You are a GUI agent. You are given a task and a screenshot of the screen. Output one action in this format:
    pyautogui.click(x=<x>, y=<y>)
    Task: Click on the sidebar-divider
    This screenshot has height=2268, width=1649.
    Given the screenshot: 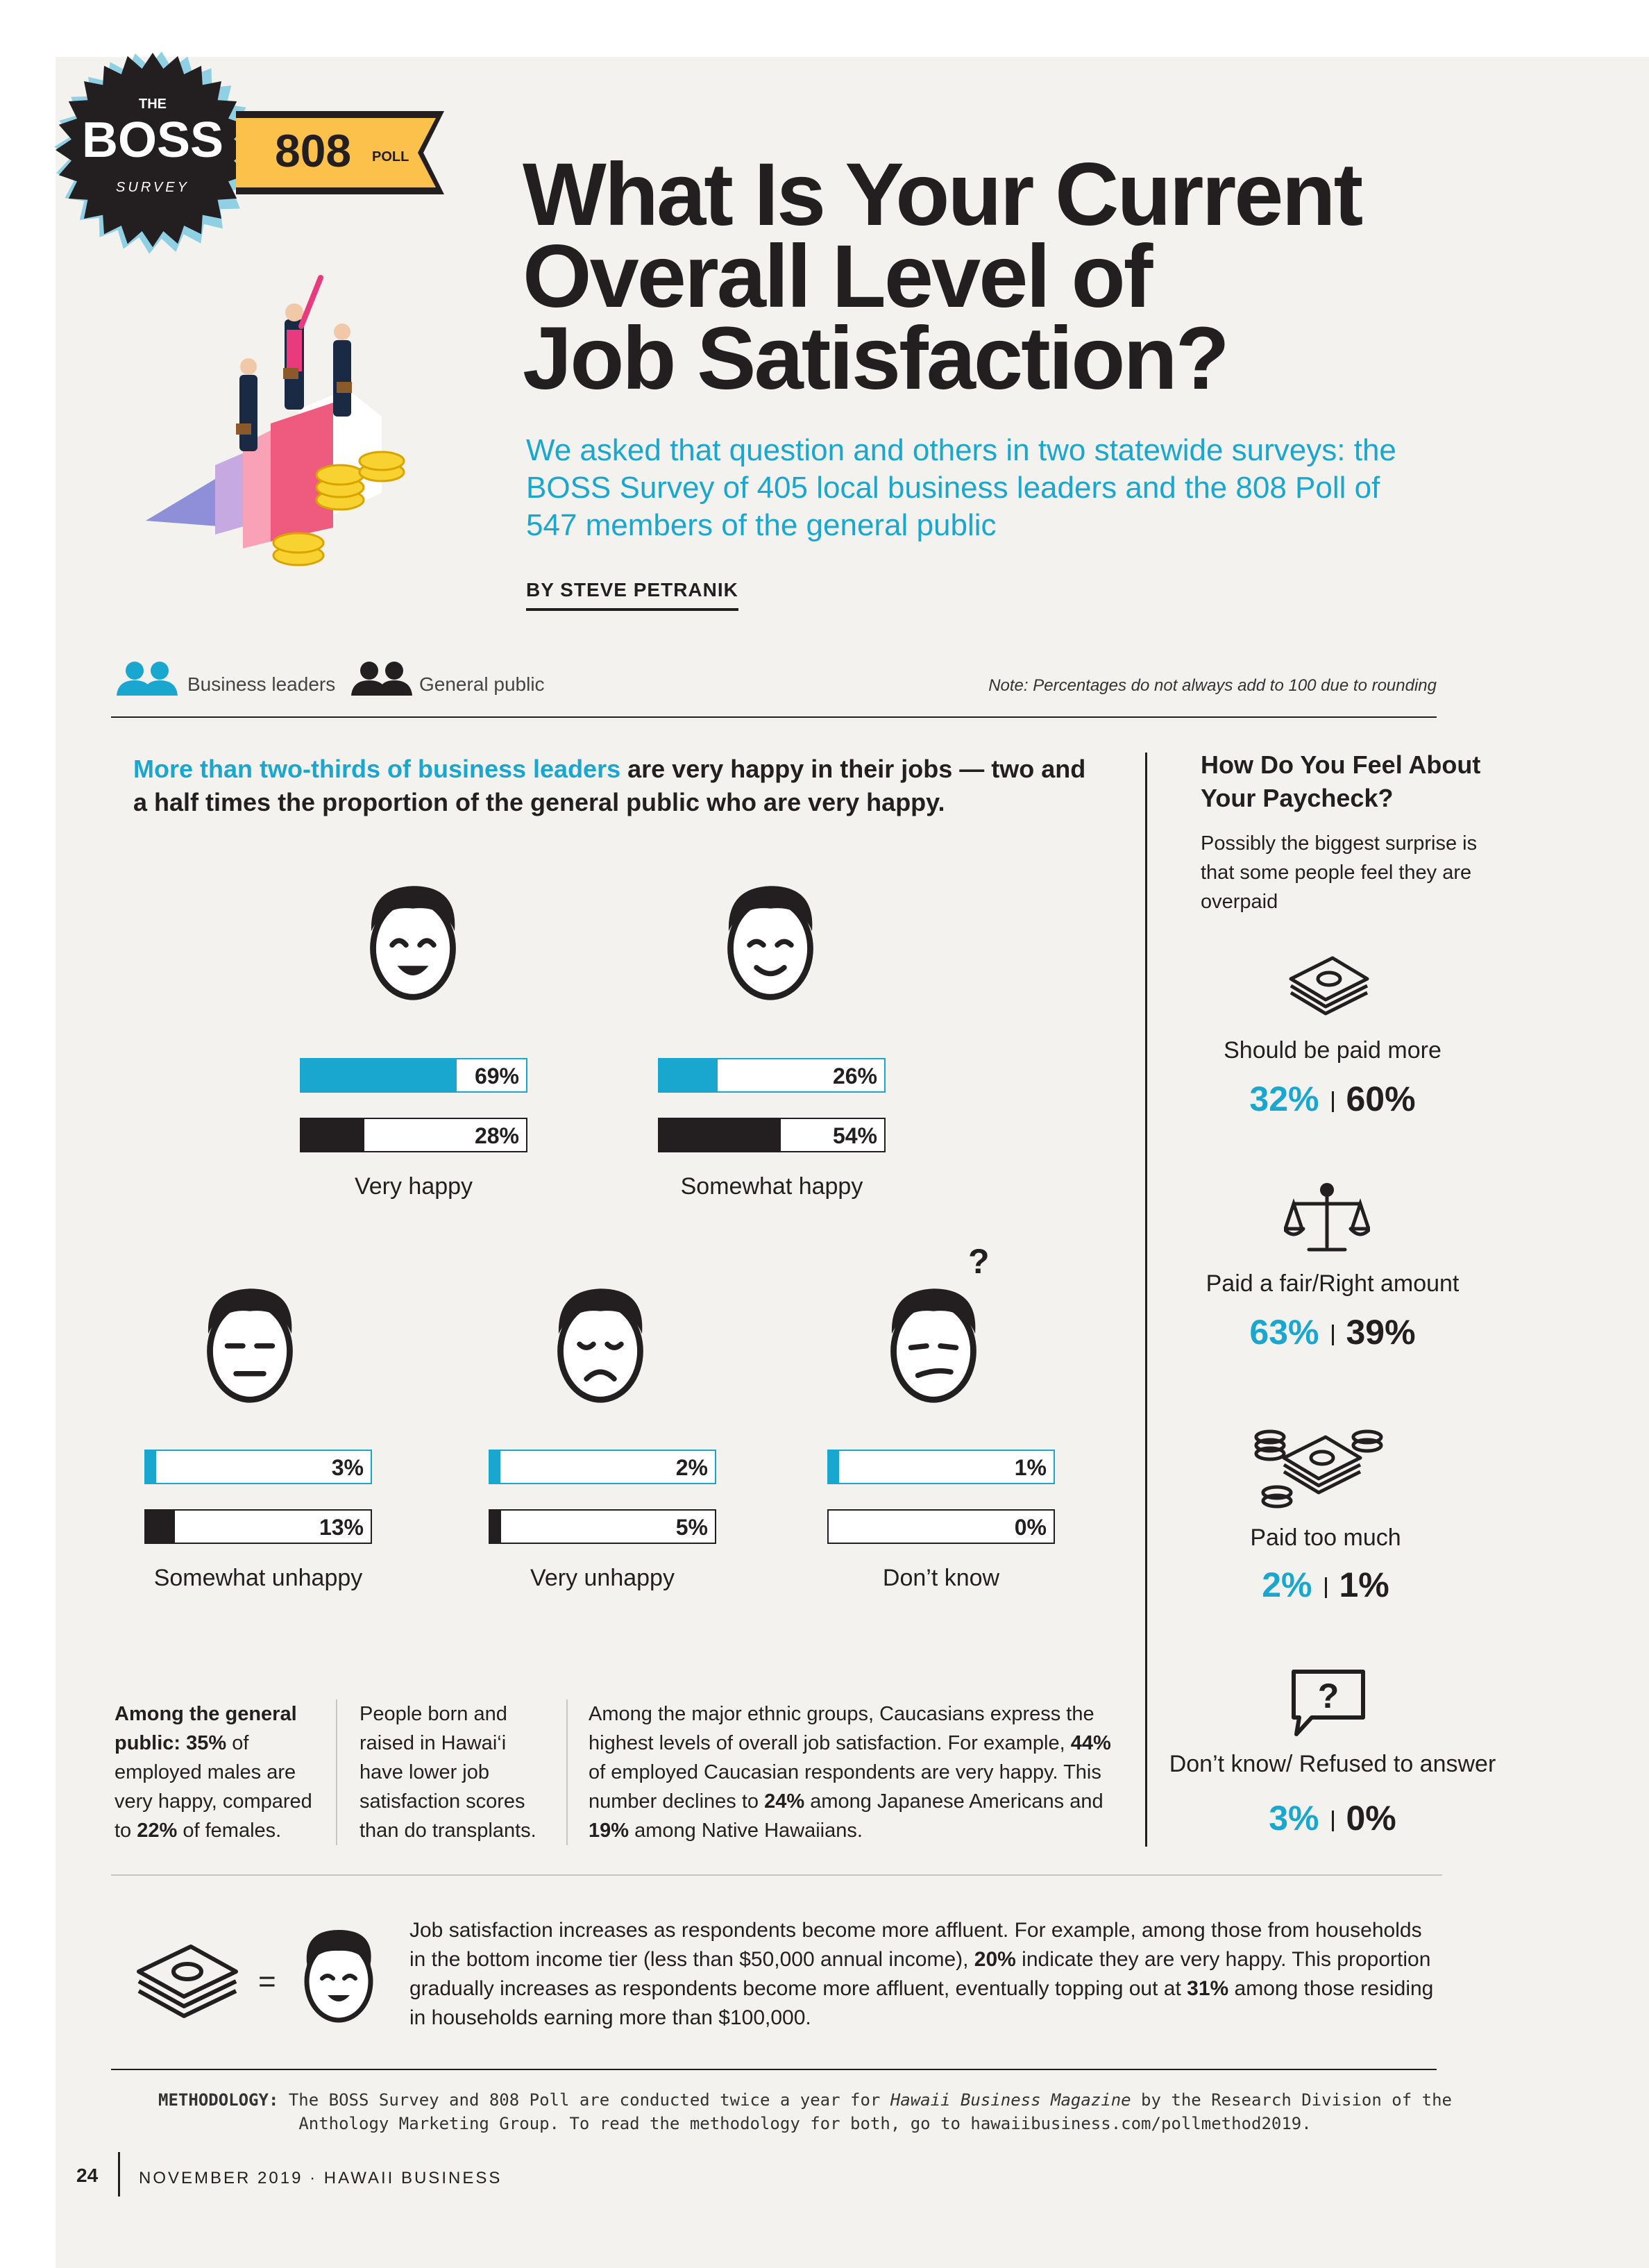 What is the action you would take?
    pyautogui.click(x=1146, y=1300)
    